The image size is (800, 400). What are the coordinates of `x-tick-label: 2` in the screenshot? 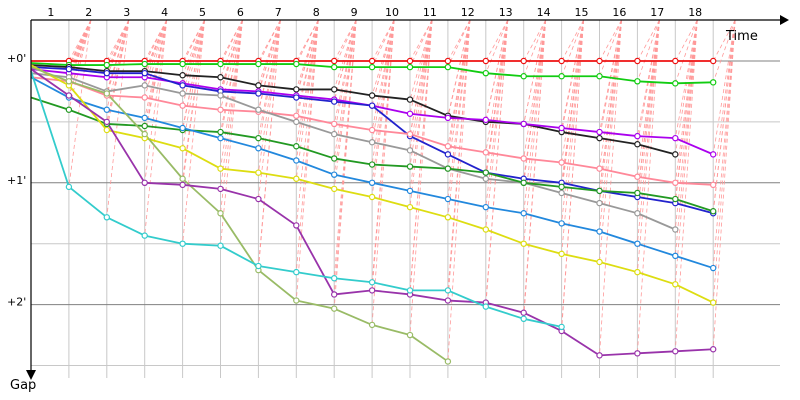 It's located at (88, 12).